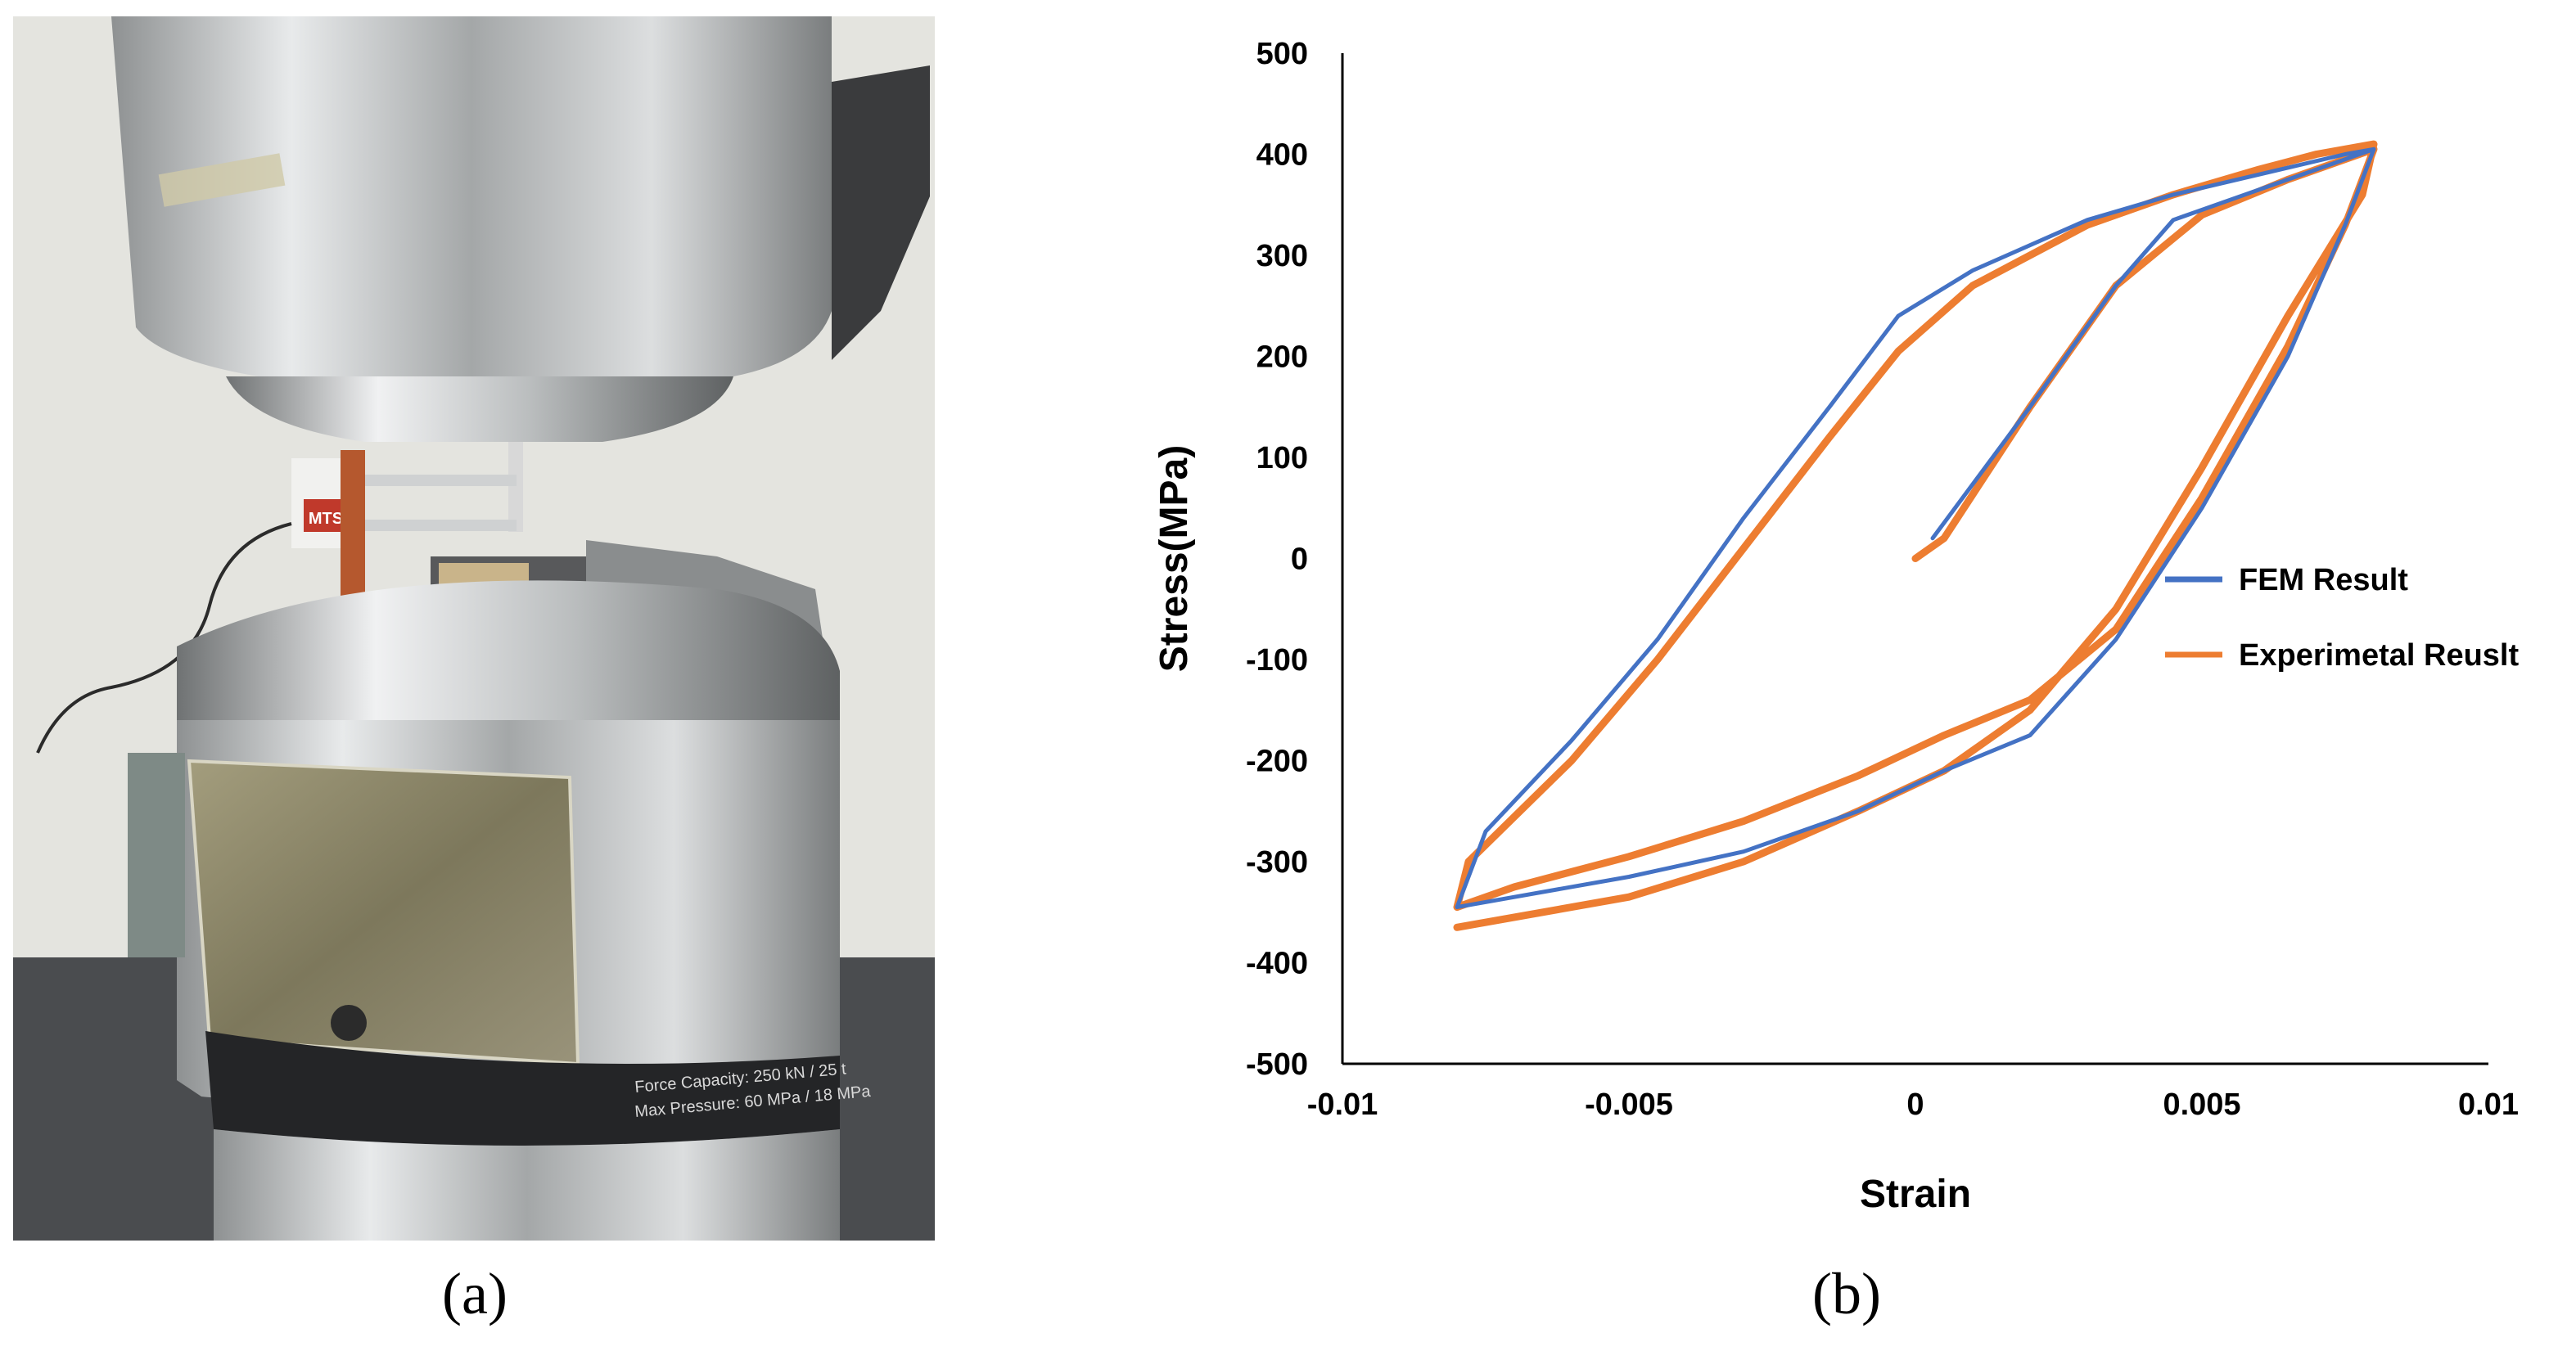  I want to click on panel-label-b: (b), so click(1846, 1293).